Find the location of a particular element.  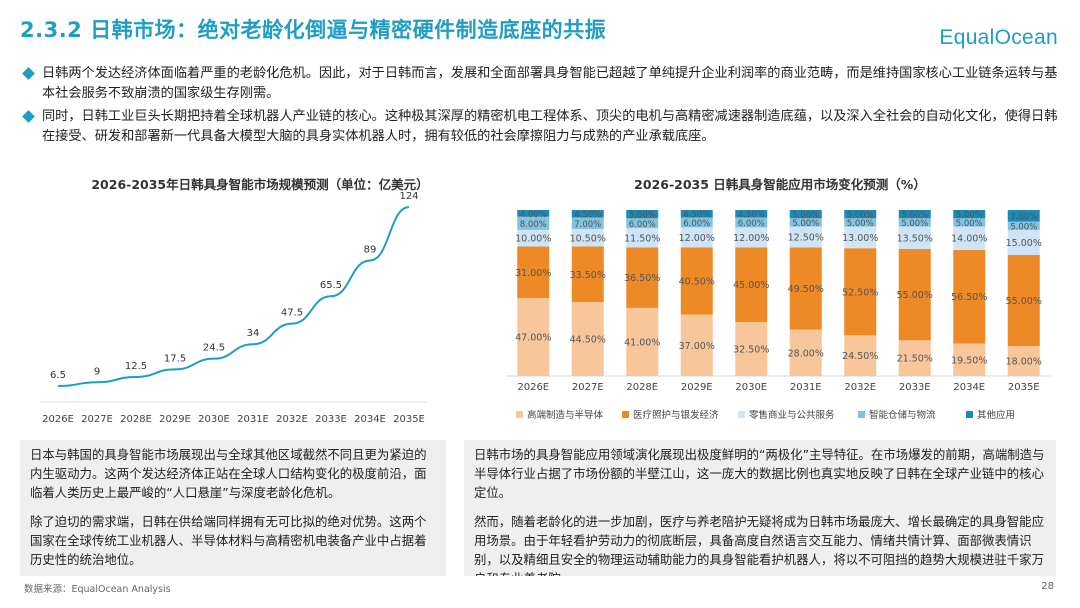

bar-data-label: 49.50% is located at coordinates (806, 289).